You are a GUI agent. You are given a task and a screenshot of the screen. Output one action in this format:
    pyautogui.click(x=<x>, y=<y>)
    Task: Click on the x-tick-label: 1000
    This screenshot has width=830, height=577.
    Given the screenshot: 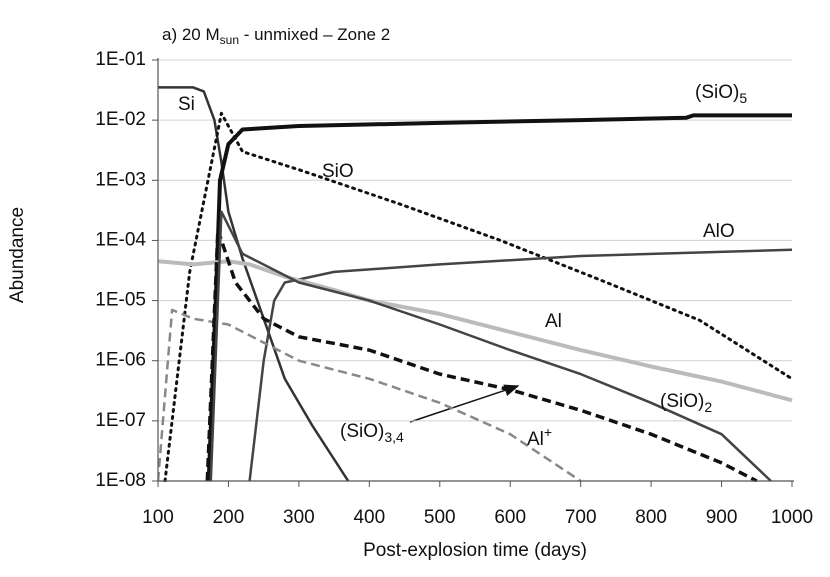 What is the action you would take?
    pyautogui.click(x=792, y=517)
    